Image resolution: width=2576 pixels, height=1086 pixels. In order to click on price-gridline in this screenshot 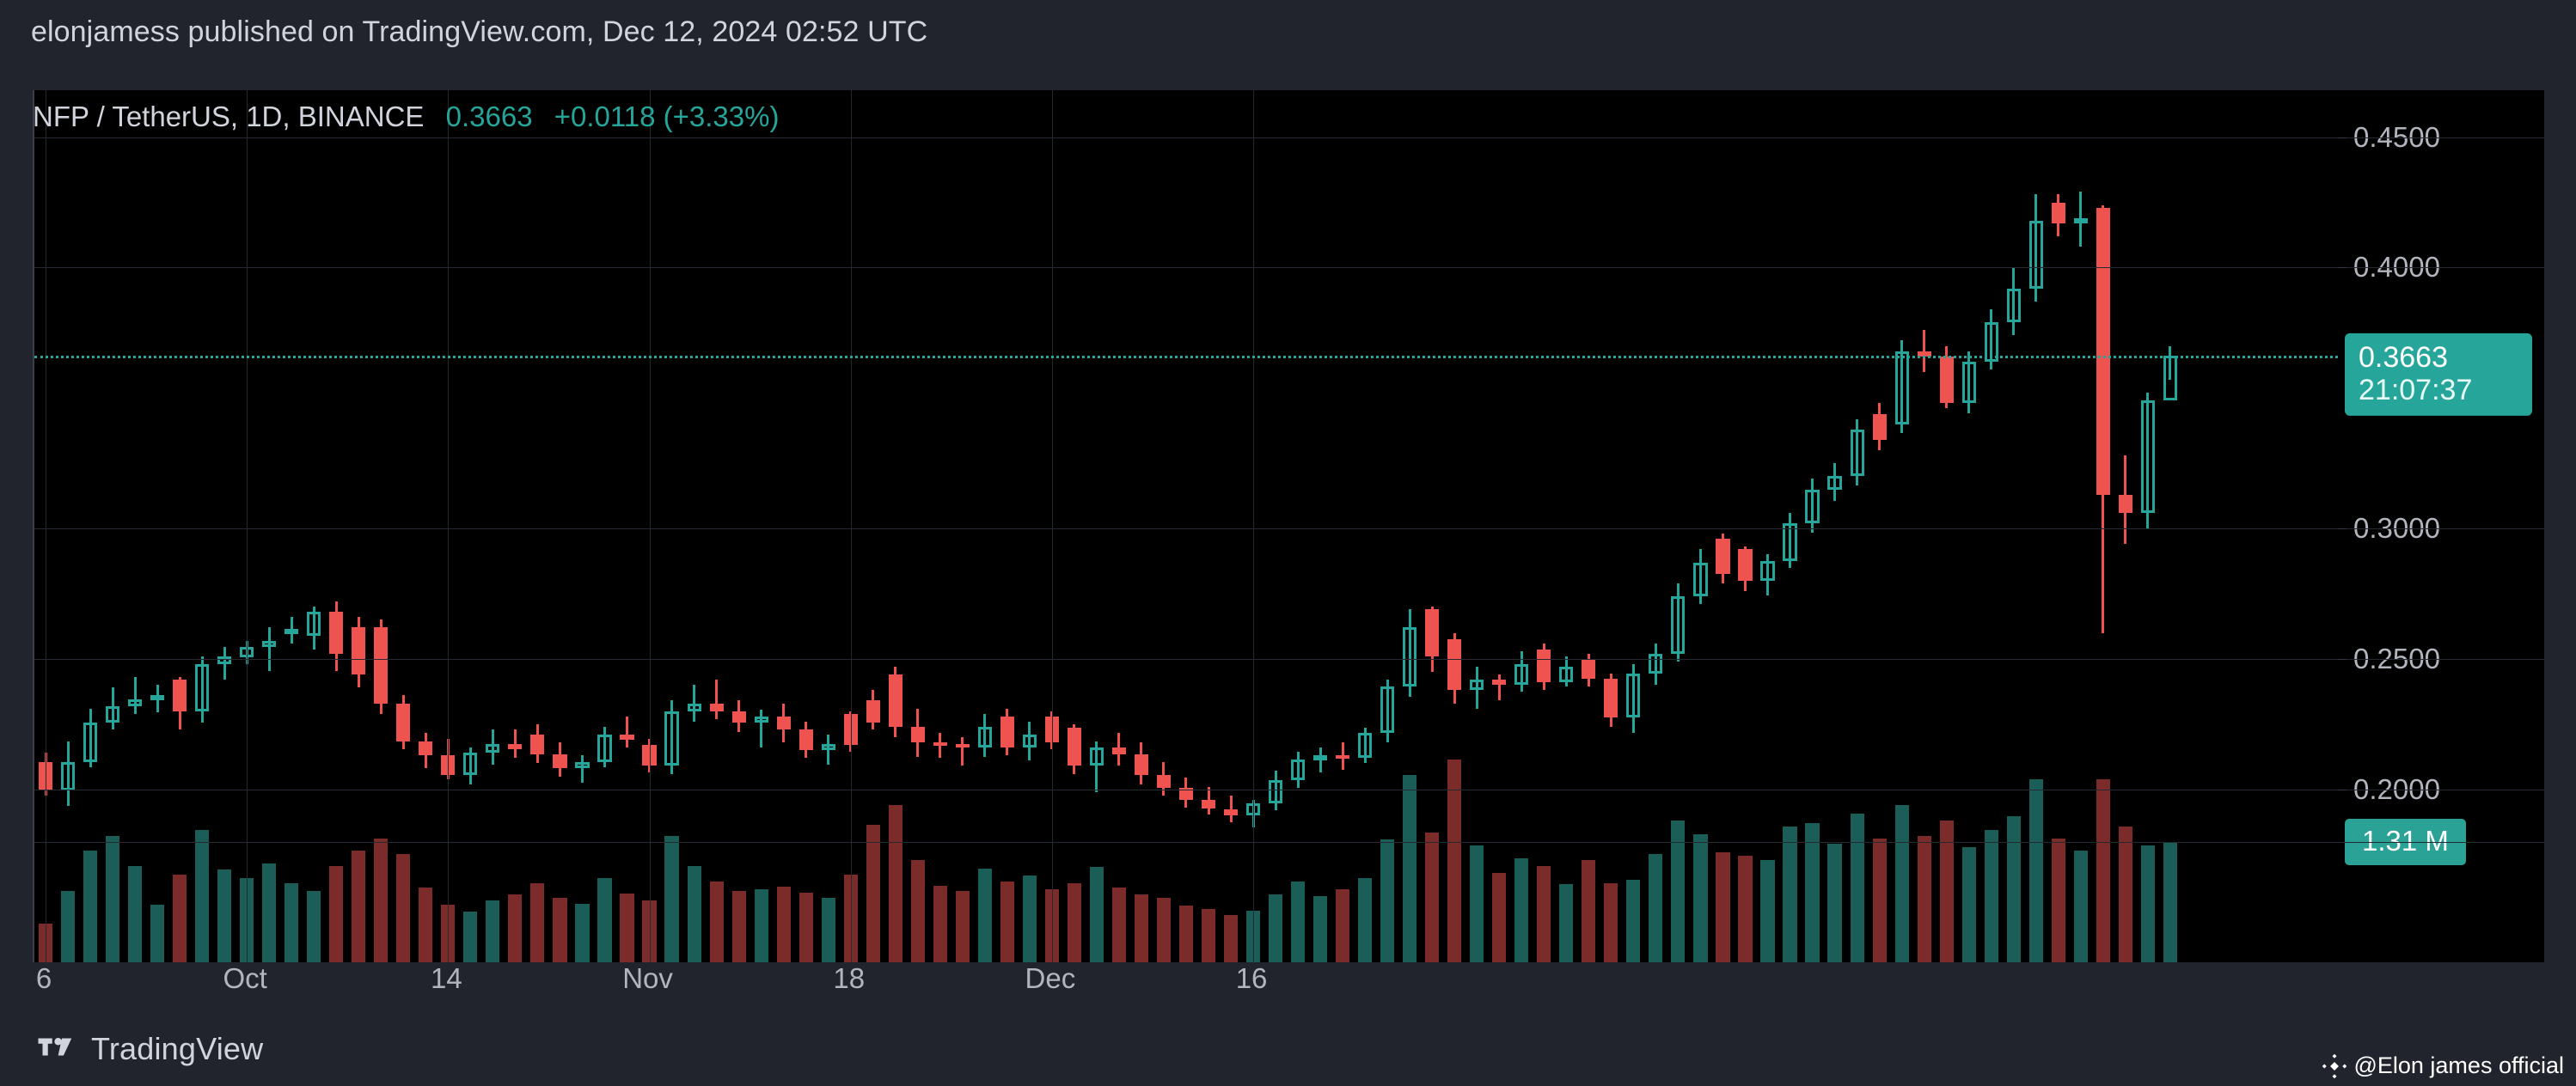, I will do `click(1289, 529)`.